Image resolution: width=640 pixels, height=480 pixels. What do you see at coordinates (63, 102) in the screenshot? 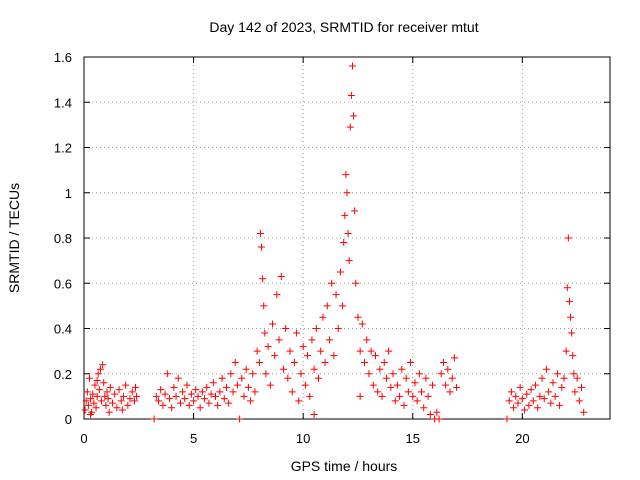
I see `y-tick-label: 1.4` at bounding box center [63, 102].